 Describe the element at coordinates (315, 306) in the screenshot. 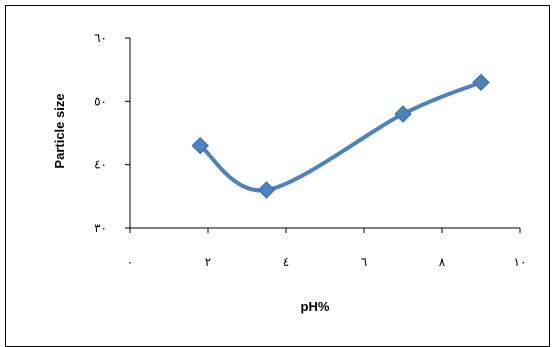

I see `x-axis-title: pH%` at that location.